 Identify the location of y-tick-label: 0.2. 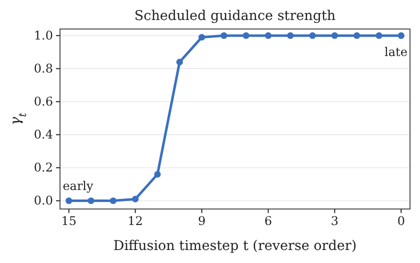
(43, 167).